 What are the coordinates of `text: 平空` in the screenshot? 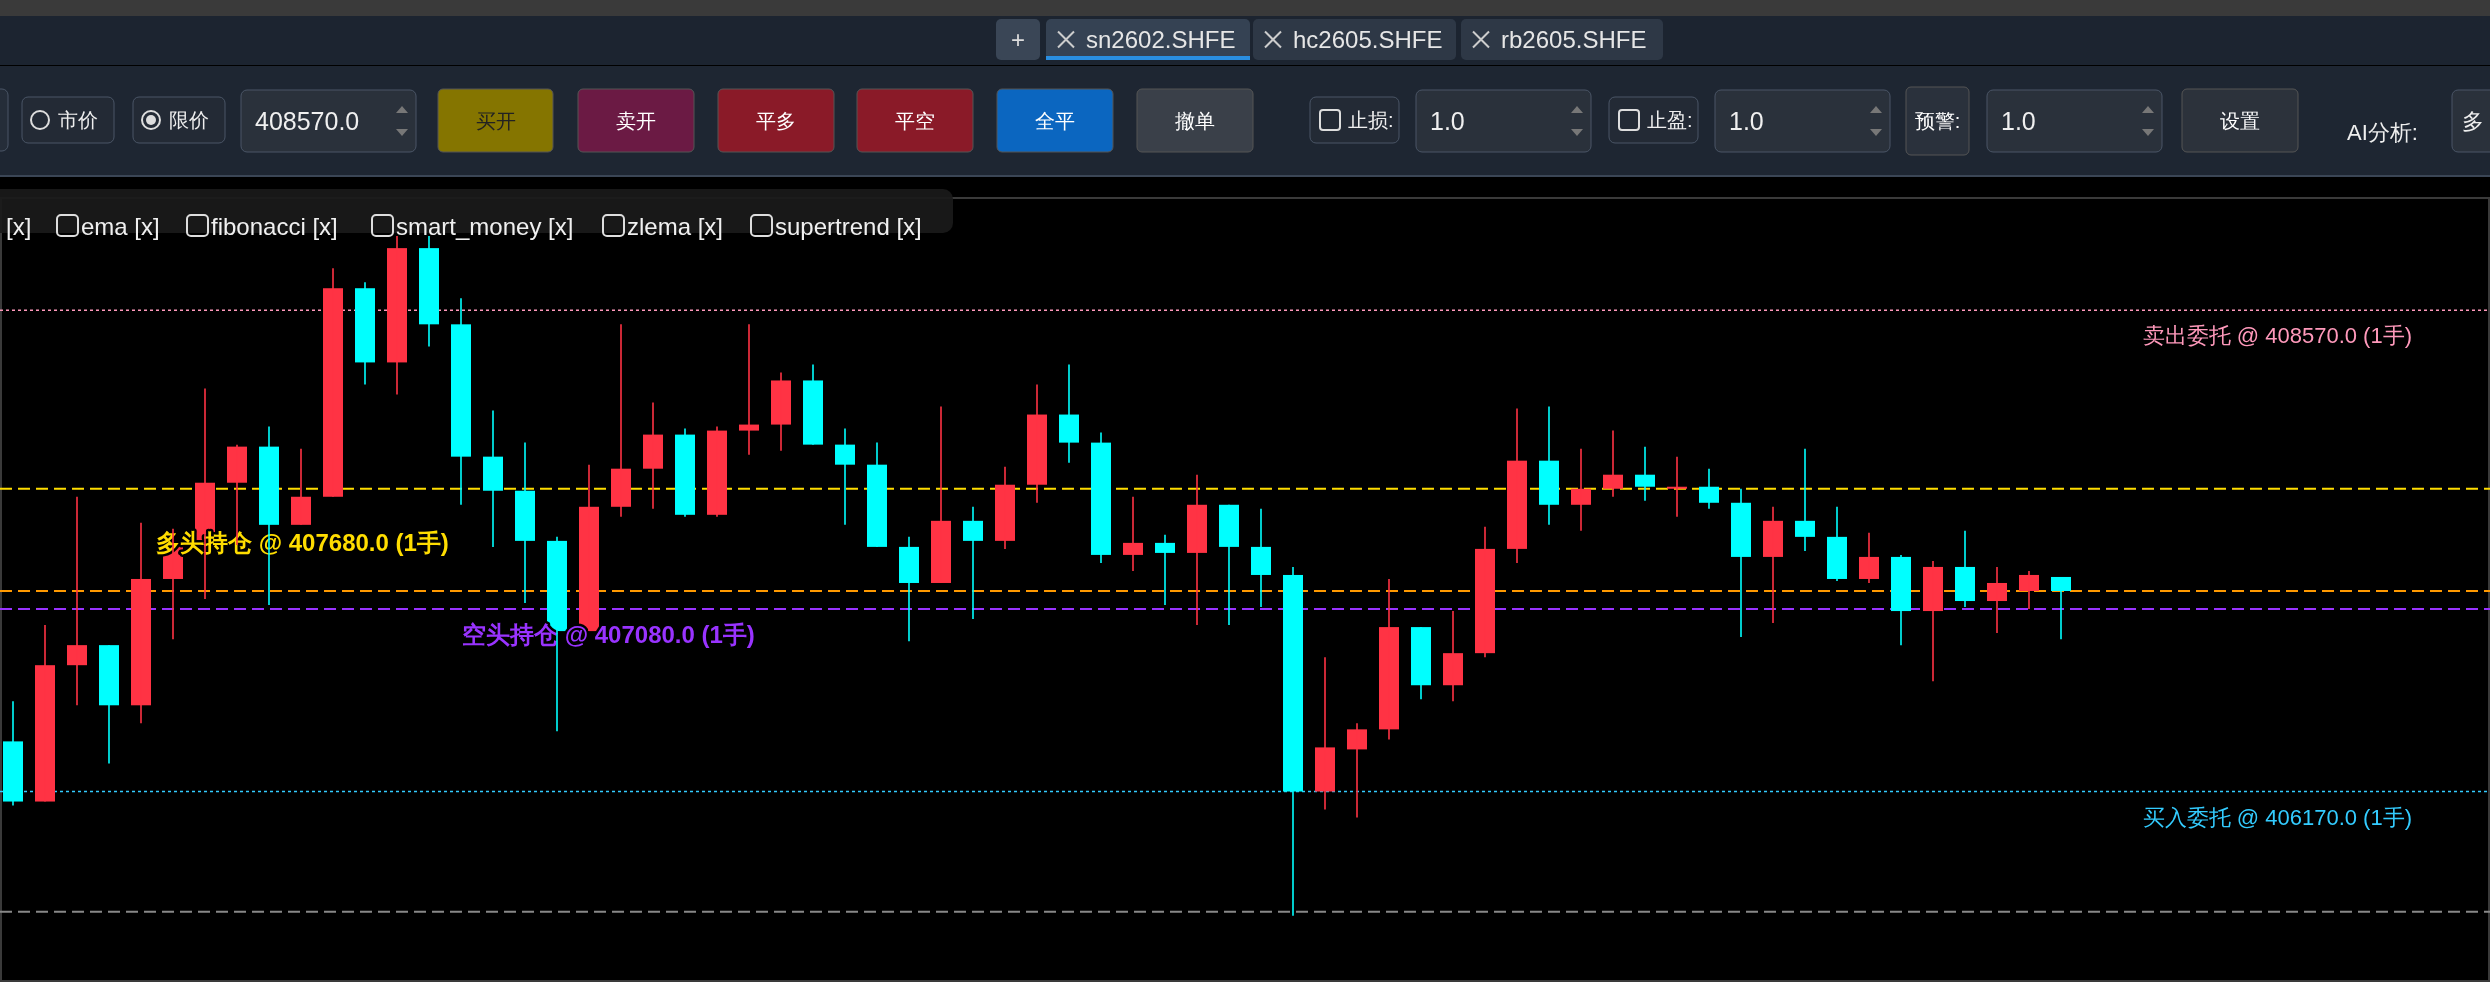 It's located at (915, 120).